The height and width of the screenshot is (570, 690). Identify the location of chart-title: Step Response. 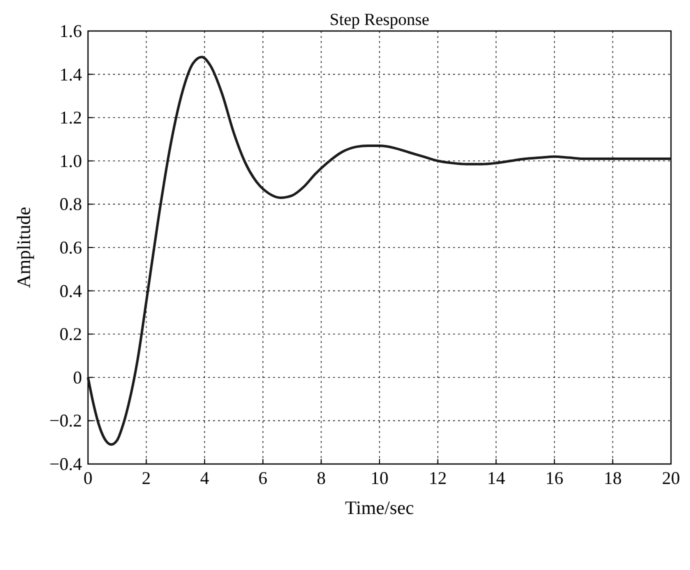
(380, 19).